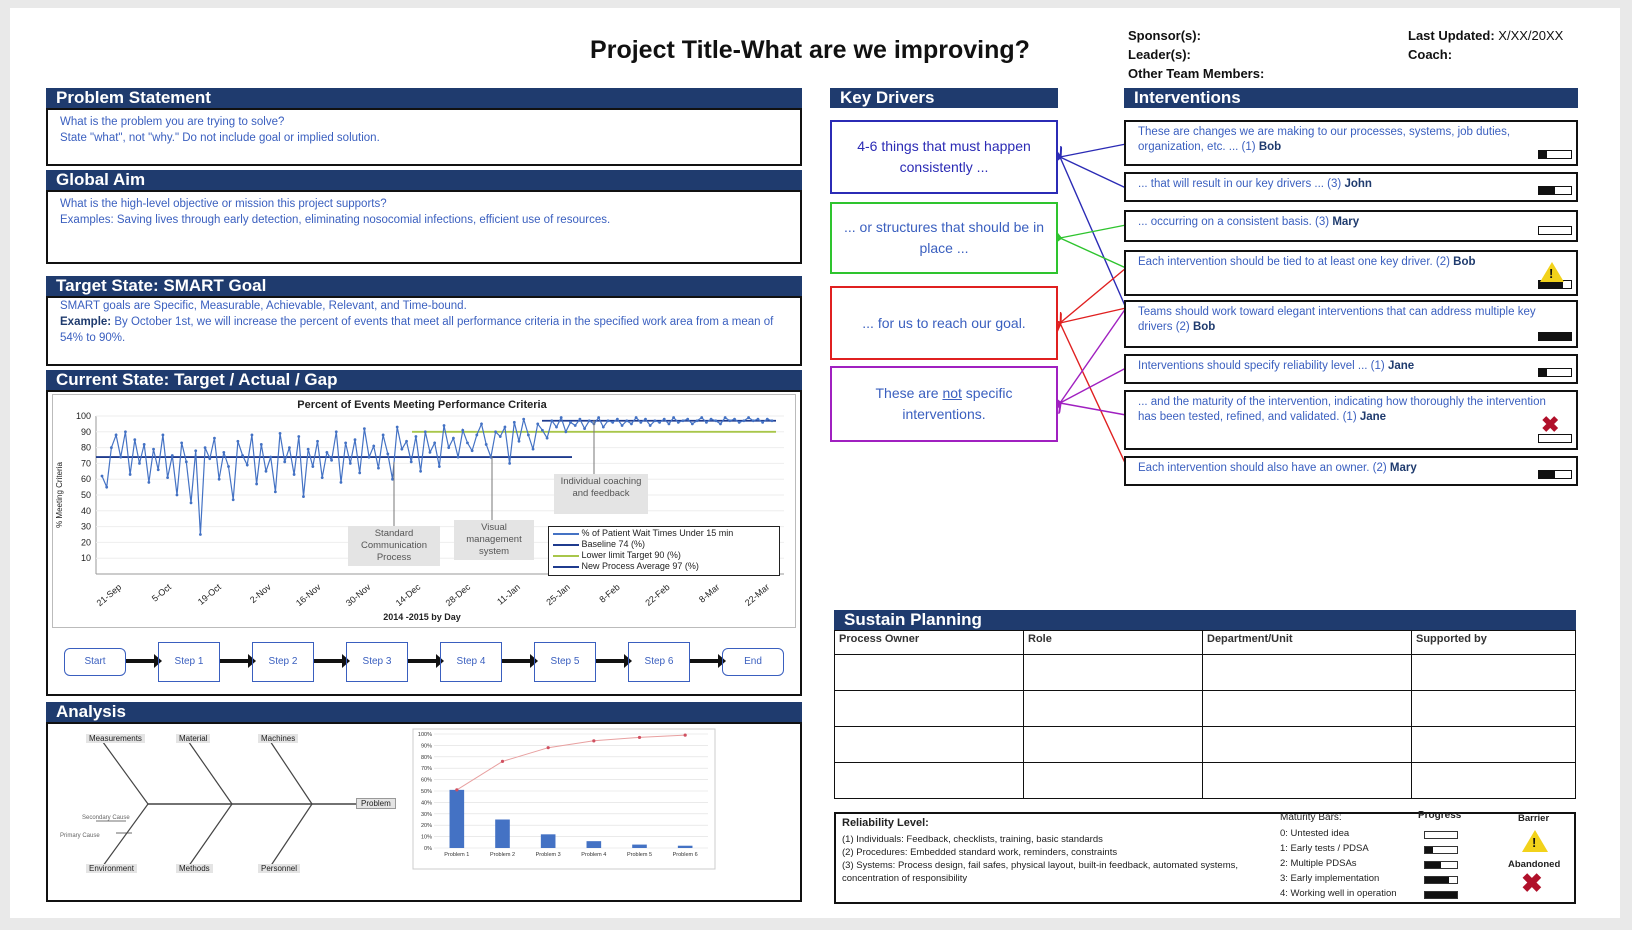 The width and height of the screenshot is (1632, 930). What do you see at coordinates (394, 546) in the screenshot?
I see `annotation-standard-communication: Standard Communication Process` at bounding box center [394, 546].